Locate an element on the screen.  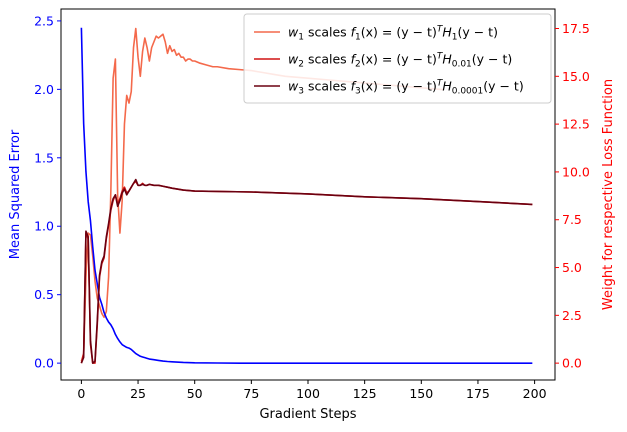
y-left-tick-label: 2.0 is located at coordinates (44, 89).